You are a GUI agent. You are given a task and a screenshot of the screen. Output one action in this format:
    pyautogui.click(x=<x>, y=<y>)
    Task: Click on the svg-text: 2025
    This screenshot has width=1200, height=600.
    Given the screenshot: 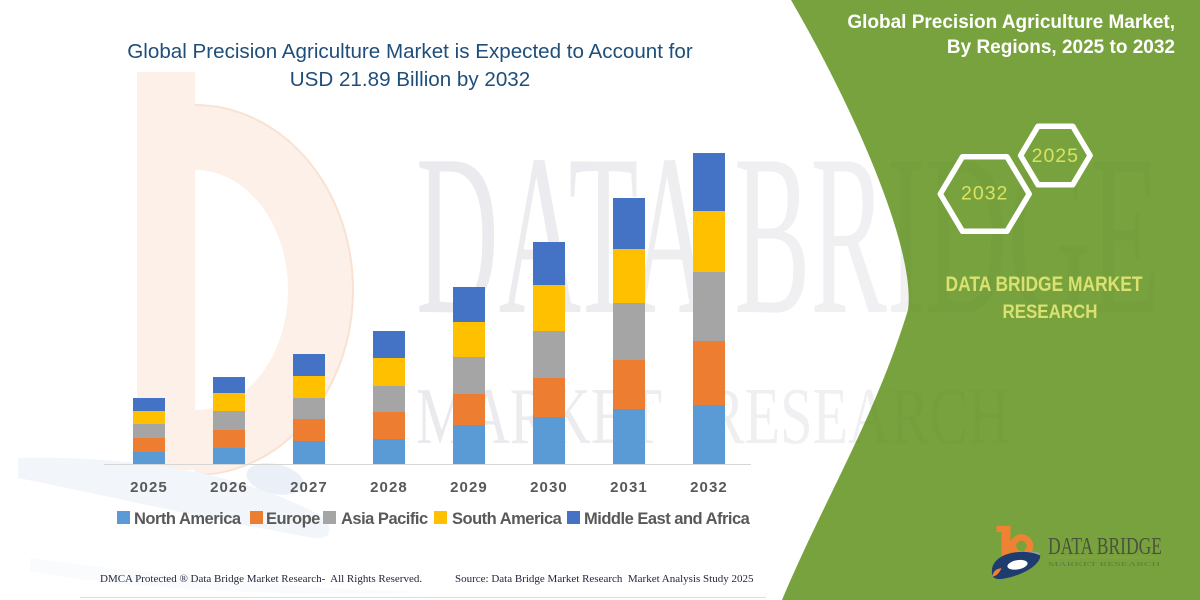 What is the action you would take?
    pyautogui.click(x=1055, y=156)
    